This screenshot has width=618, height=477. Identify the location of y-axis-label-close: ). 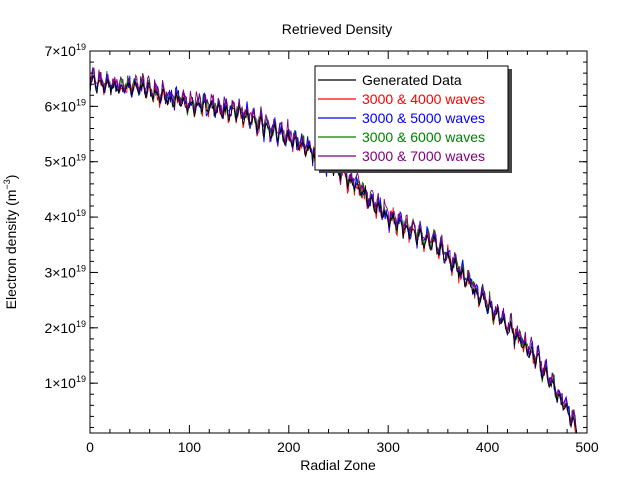
(11, 177).